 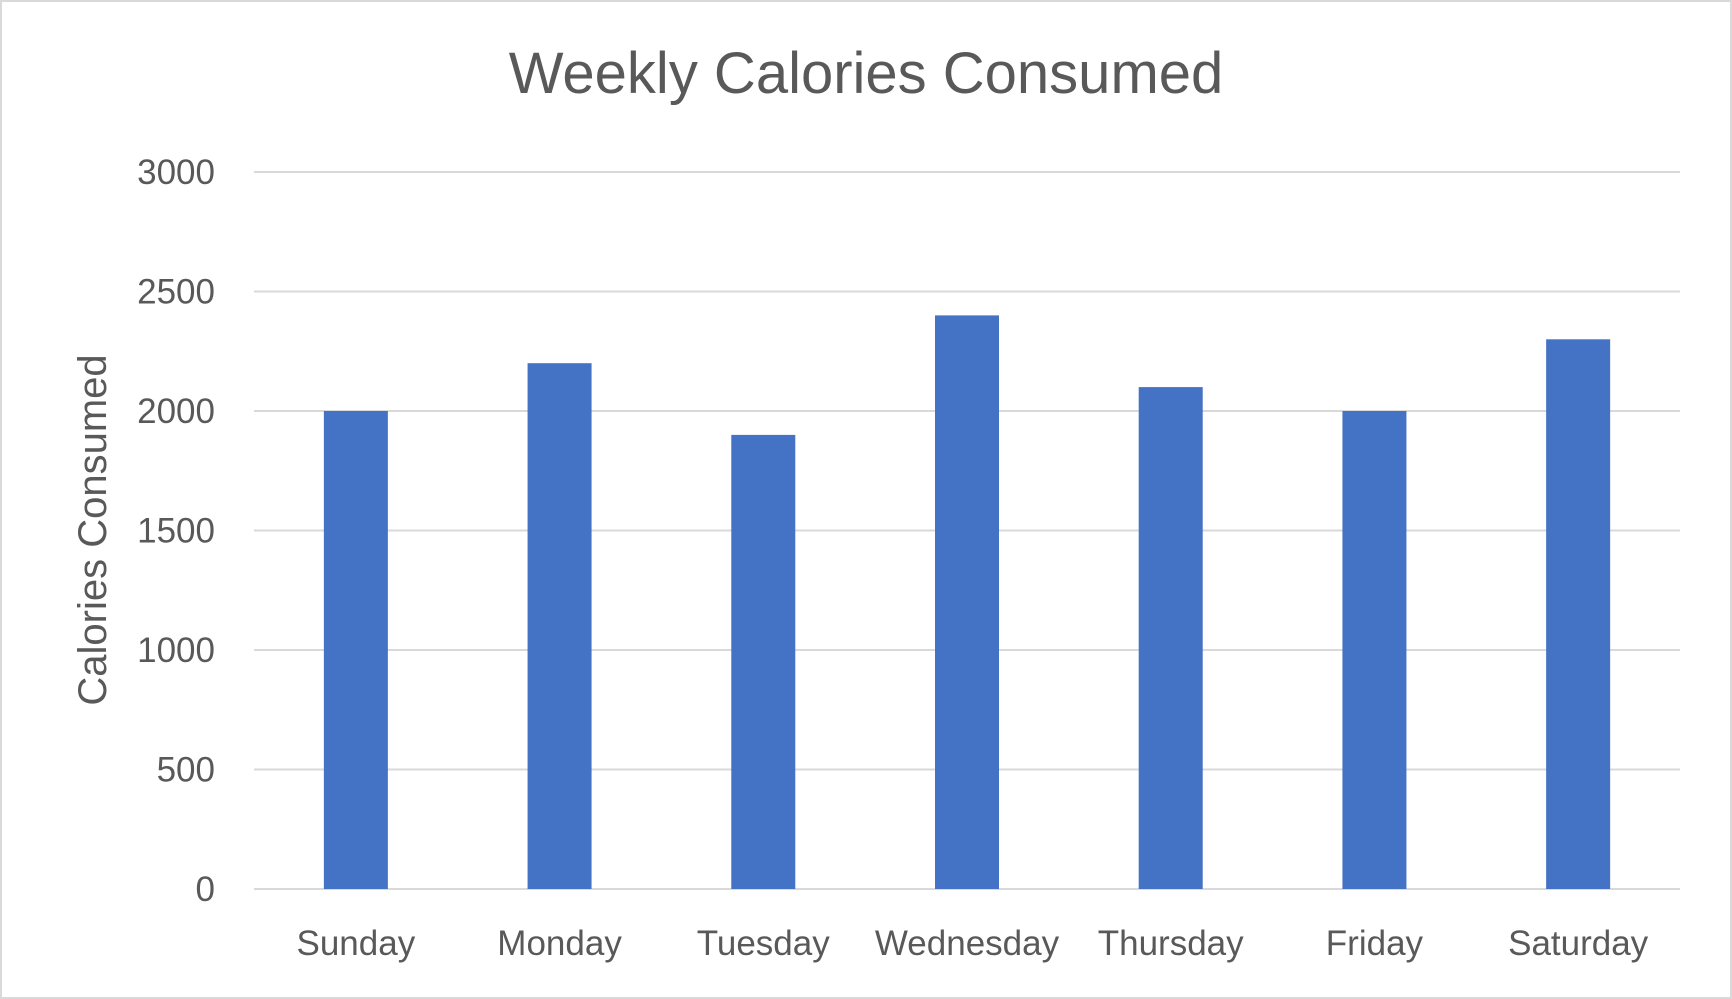 I want to click on bar-thursday, so click(x=1170, y=638).